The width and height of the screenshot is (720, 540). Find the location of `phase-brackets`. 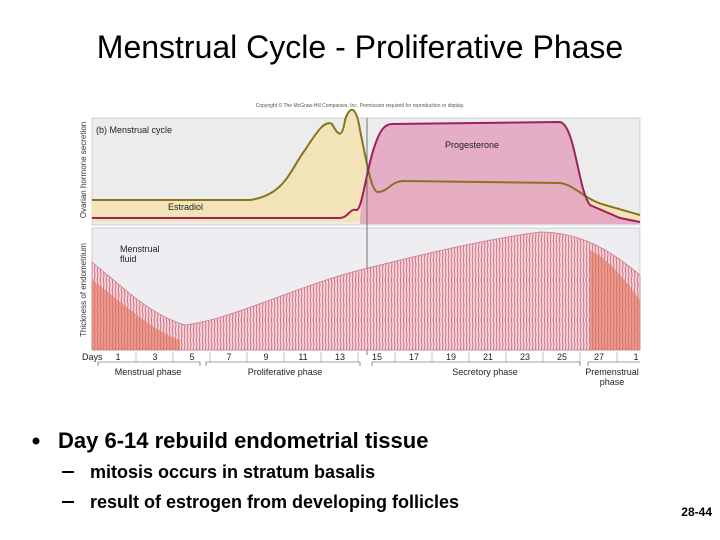

phase-brackets is located at coordinates (368, 363).